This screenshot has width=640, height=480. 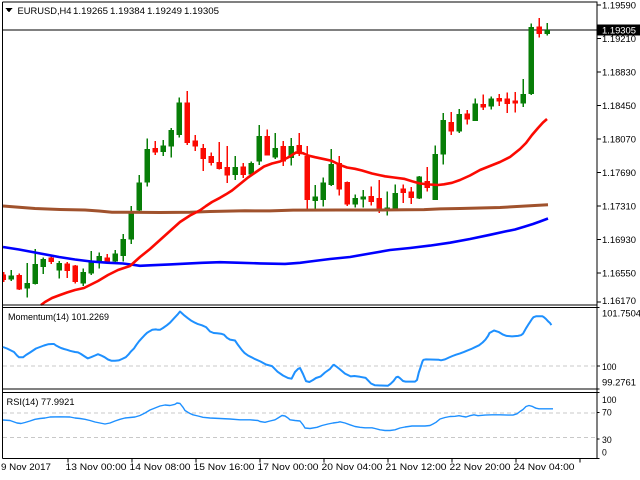 What do you see at coordinates (619, 206) in the screenshot?
I see `svg-text: 1.17310` at bounding box center [619, 206].